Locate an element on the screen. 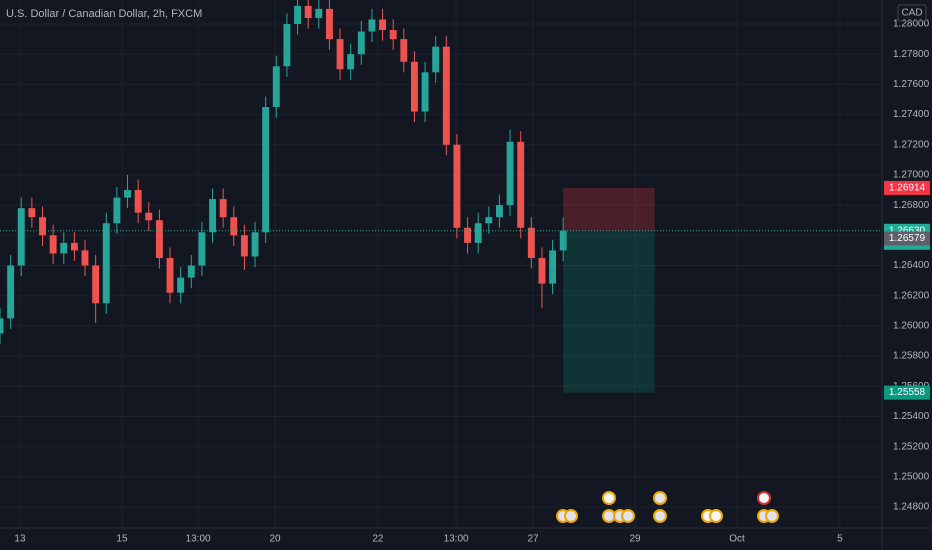 The height and width of the screenshot is (550, 932). chart-title: U.S. Dollar / Canadian Dollar, 2h, FXCM is located at coordinates (104, 14).